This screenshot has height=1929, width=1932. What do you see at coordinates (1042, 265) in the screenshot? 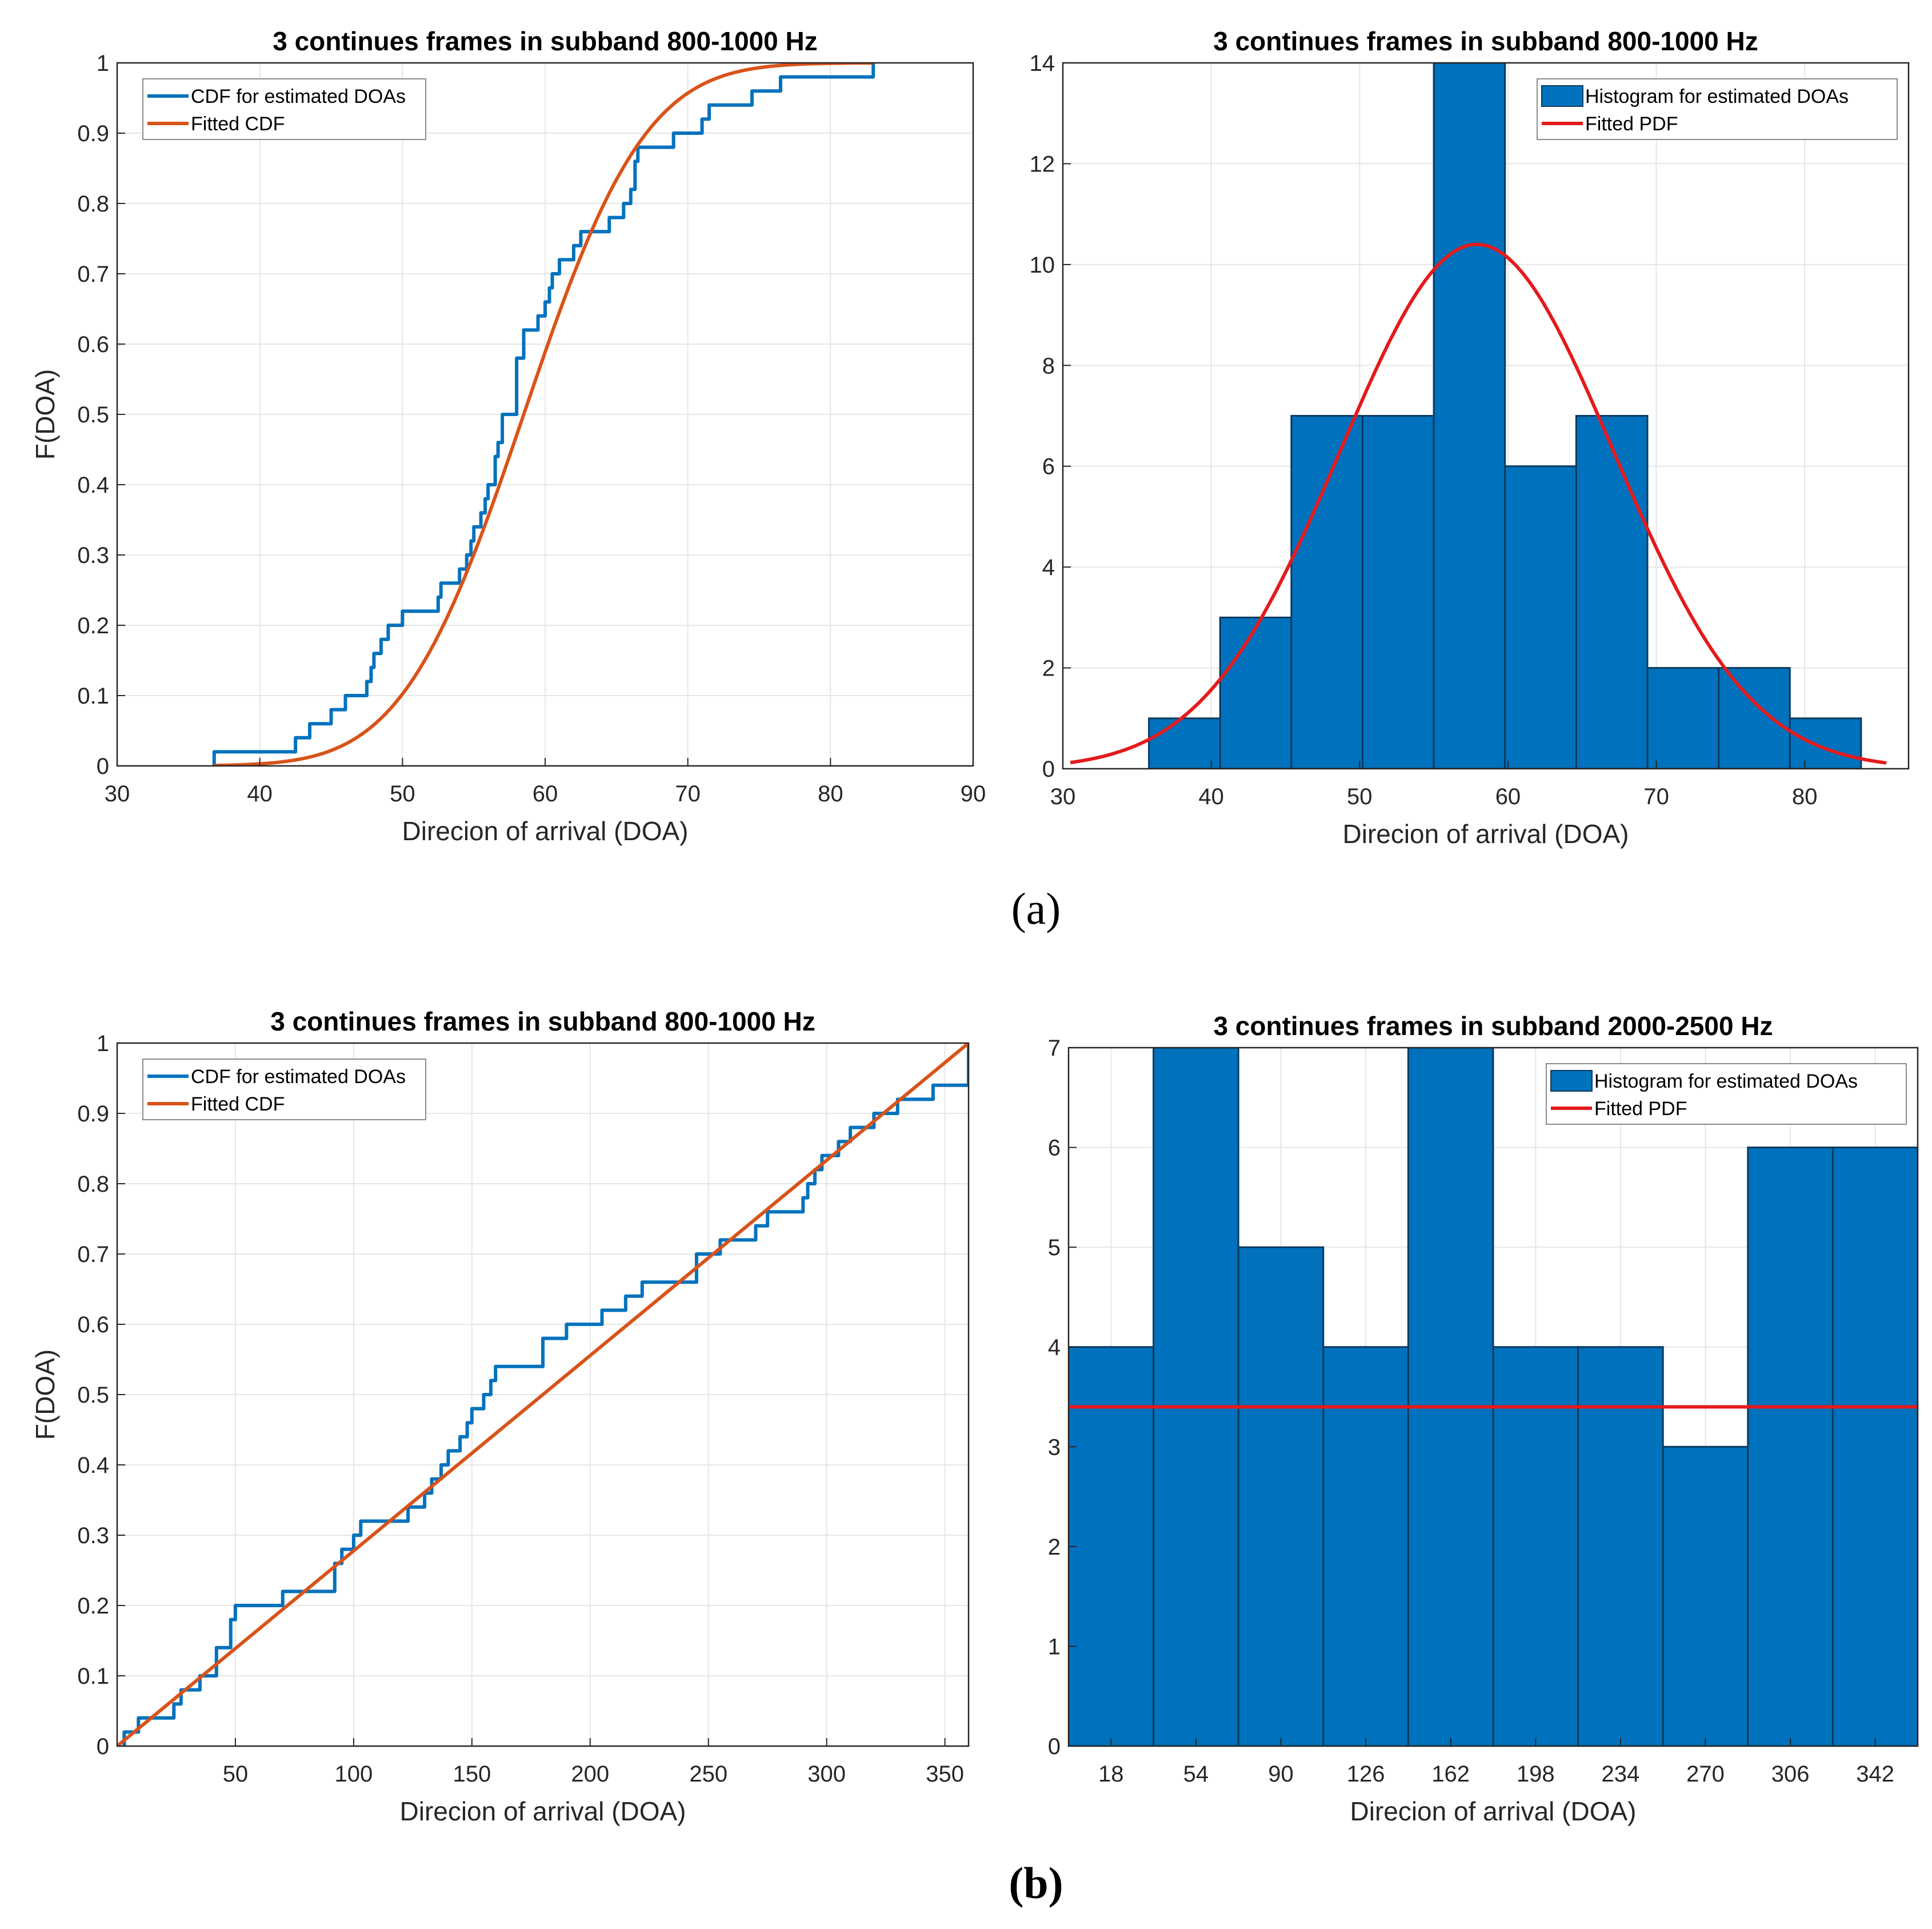
I see `y-tick-label: 10` at bounding box center [1042, 265].